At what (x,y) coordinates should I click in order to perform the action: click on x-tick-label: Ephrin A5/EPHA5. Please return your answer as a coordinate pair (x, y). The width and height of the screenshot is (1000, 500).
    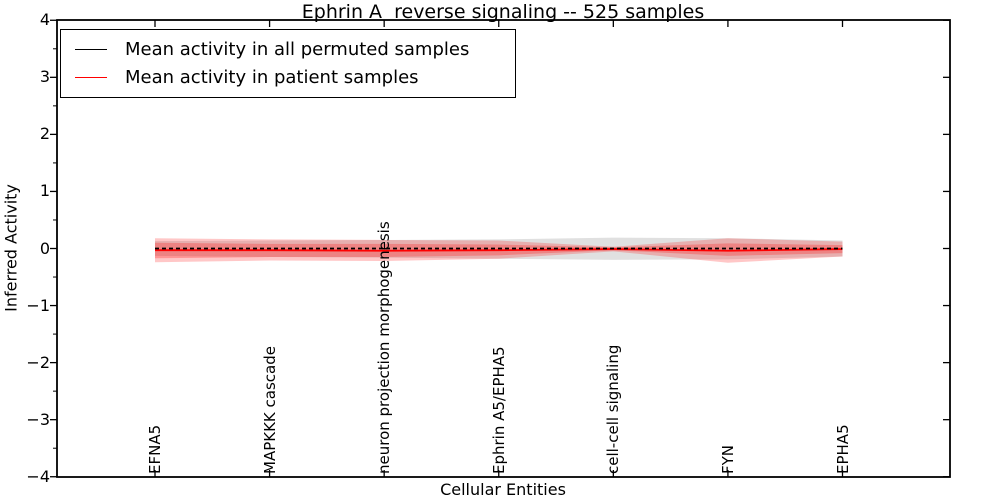
    Looking at the image, I should click on (498, 410).